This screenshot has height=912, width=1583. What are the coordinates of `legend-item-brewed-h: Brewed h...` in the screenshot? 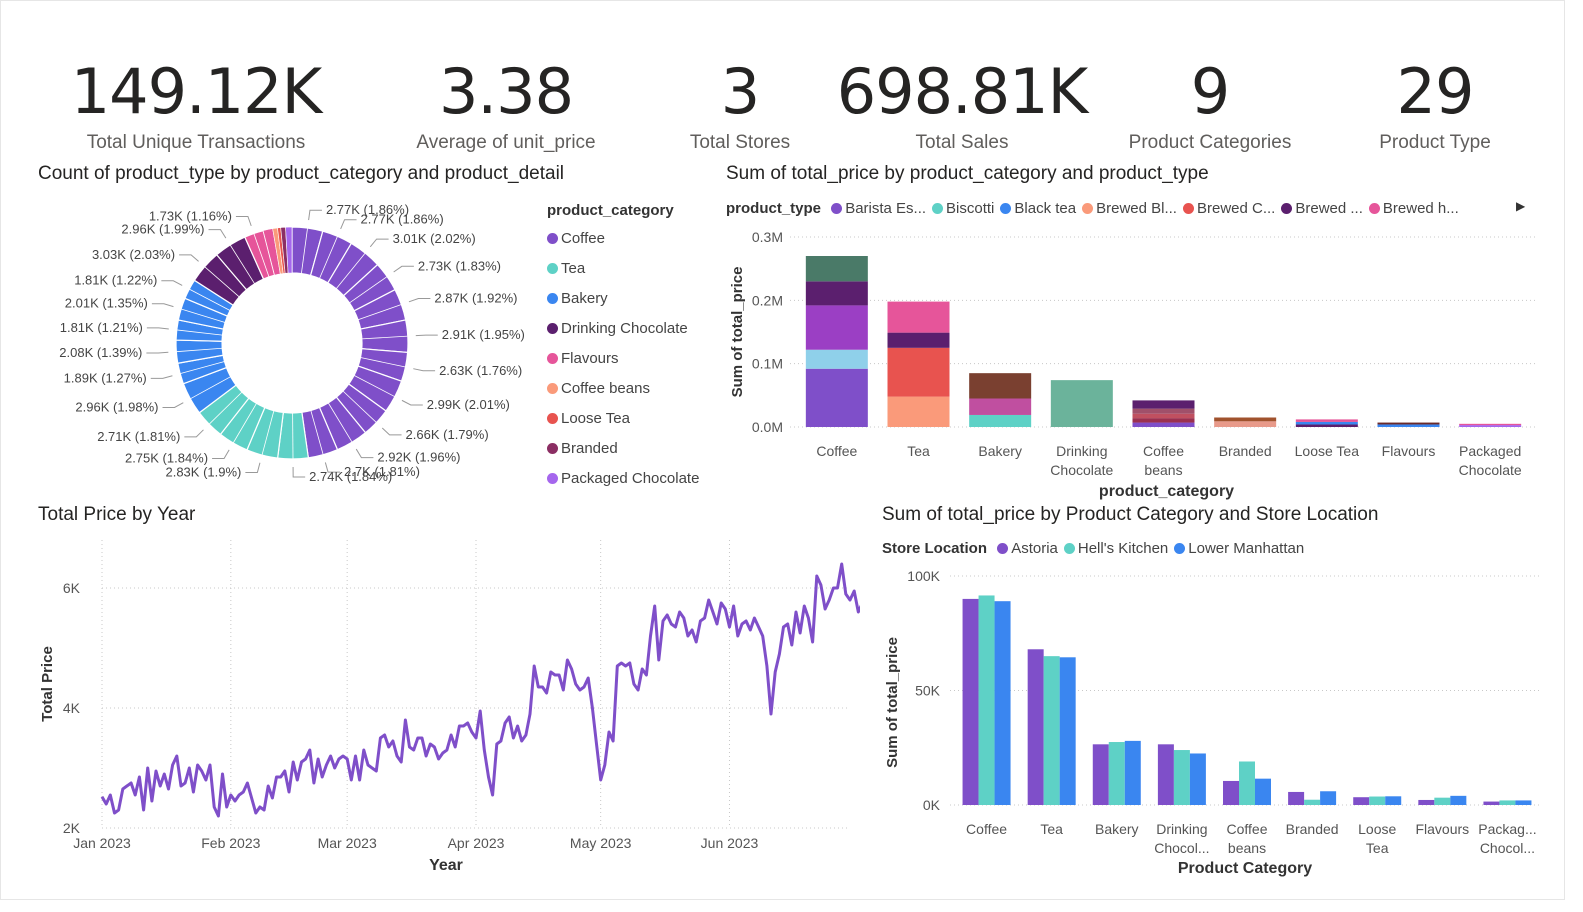 It's located at (1413, 208).